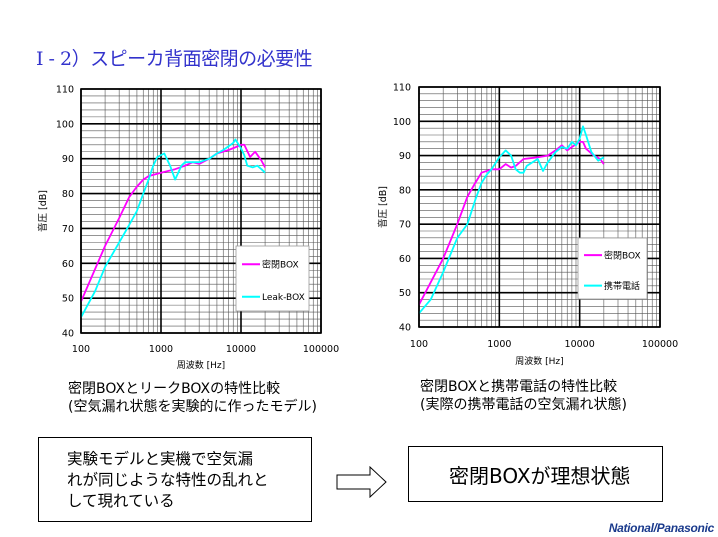 The height and width of the screenshot is (537, 718). I want to click on caption-left-line: (空気漏れ状態を実験的に作ったモデル), so click(192, 407).